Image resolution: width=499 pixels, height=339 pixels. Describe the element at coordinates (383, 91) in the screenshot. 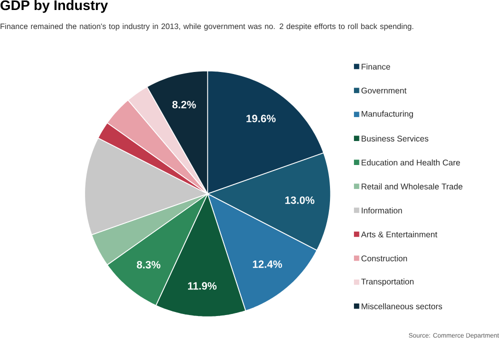

I see `legend-label: Government` at that location.